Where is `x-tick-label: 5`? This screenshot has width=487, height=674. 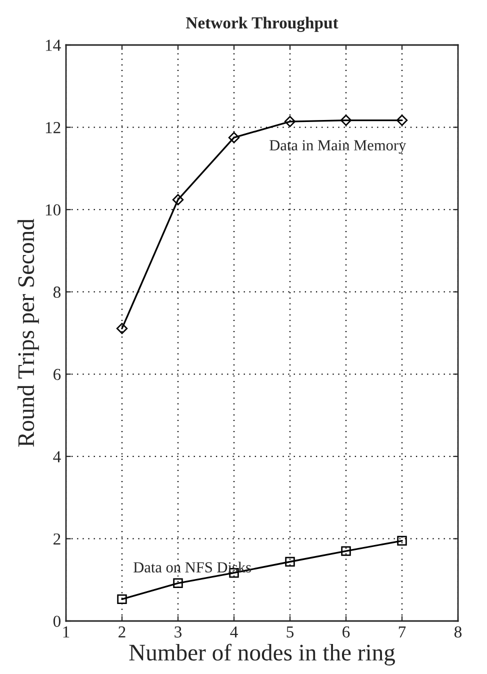
x-tick-label: 5 is located at coordinates (290, 632).